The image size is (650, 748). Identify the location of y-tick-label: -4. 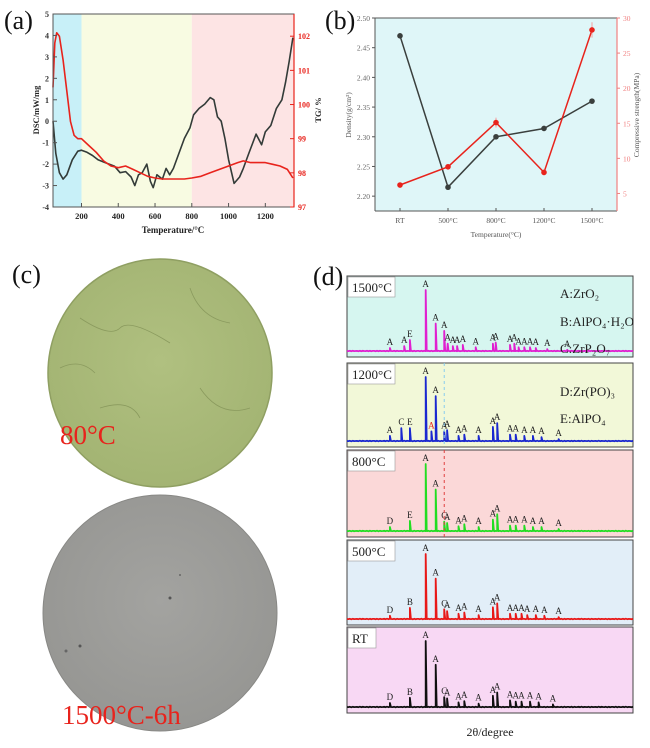
(45, 207).